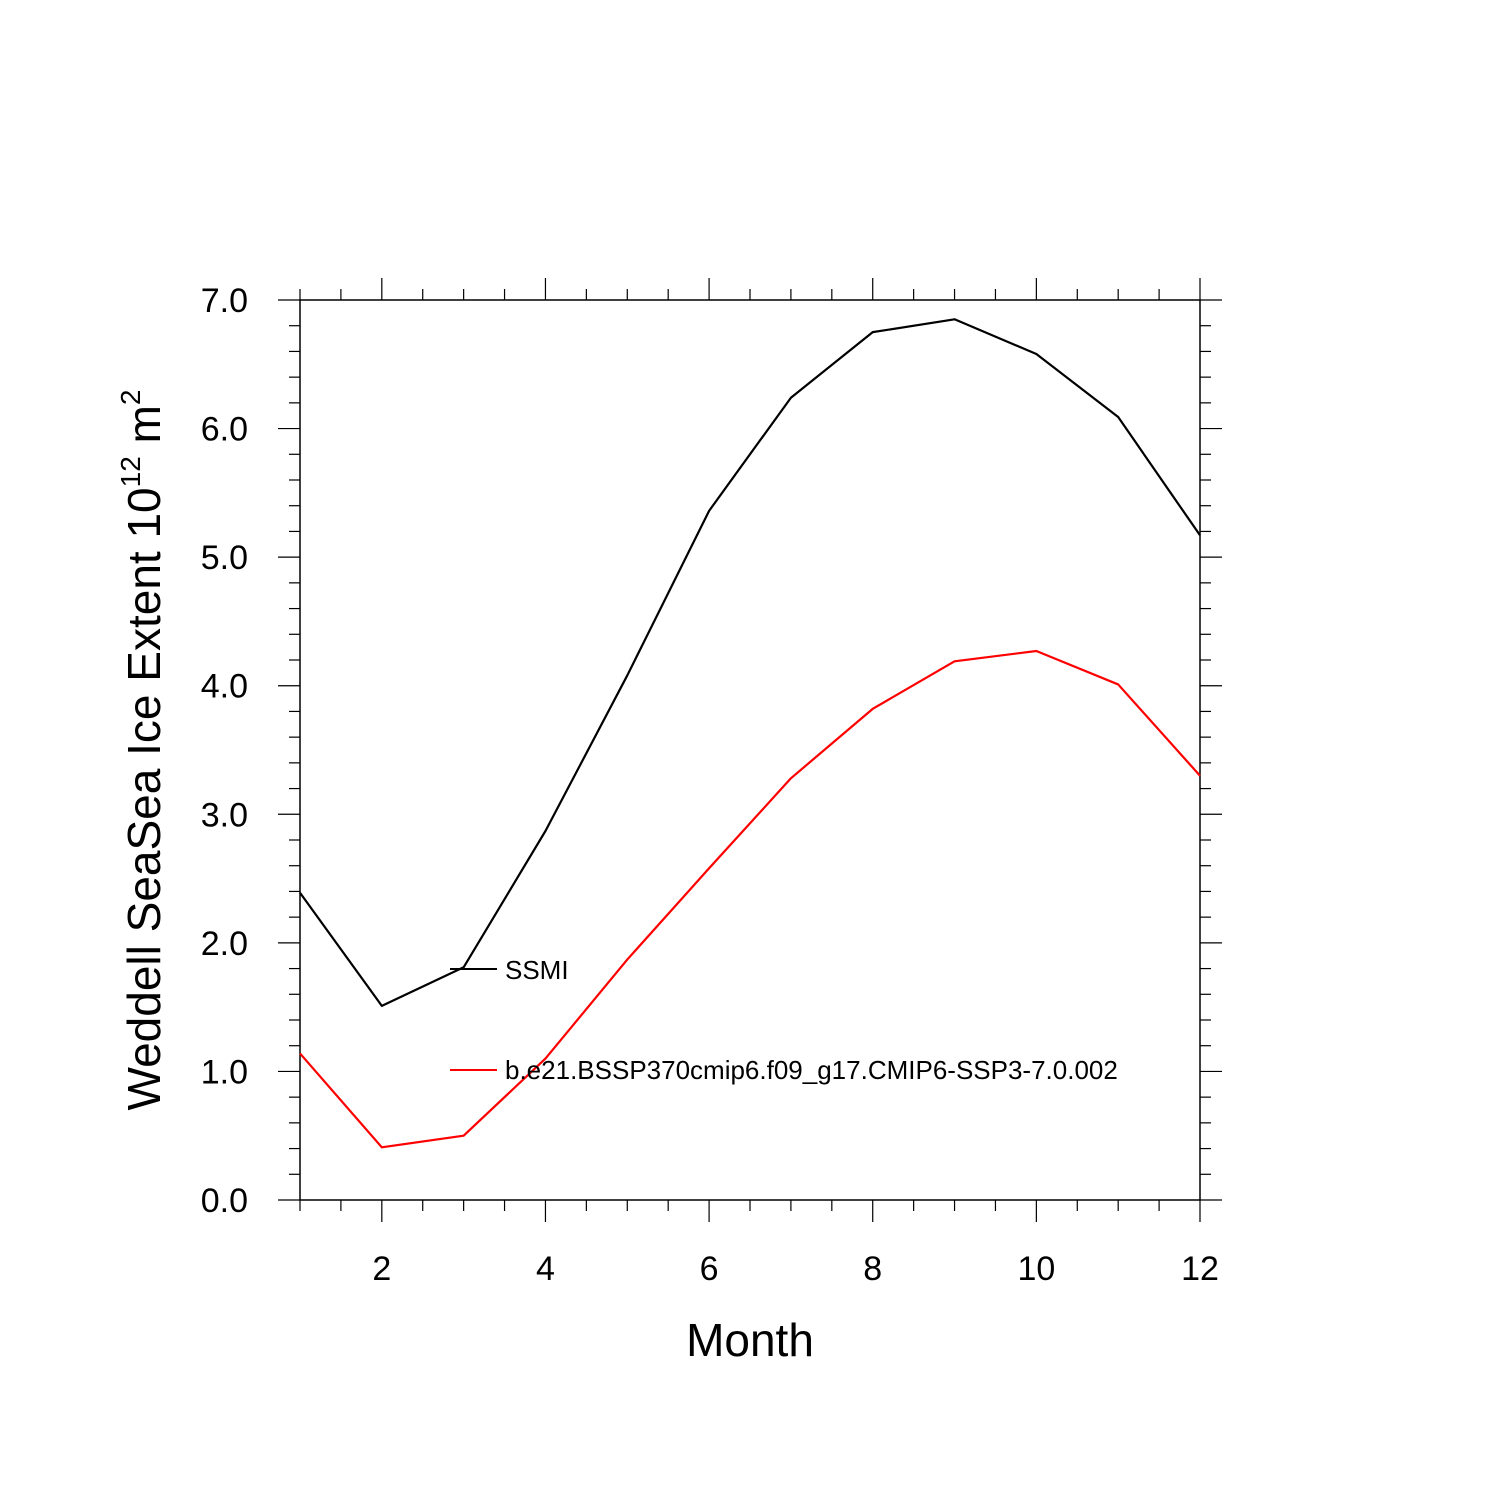  What do you see at coordinates (224, 1201) in the screenshot?
I see `y-tick-label: 0.0` at bounding box center [224, 1201].